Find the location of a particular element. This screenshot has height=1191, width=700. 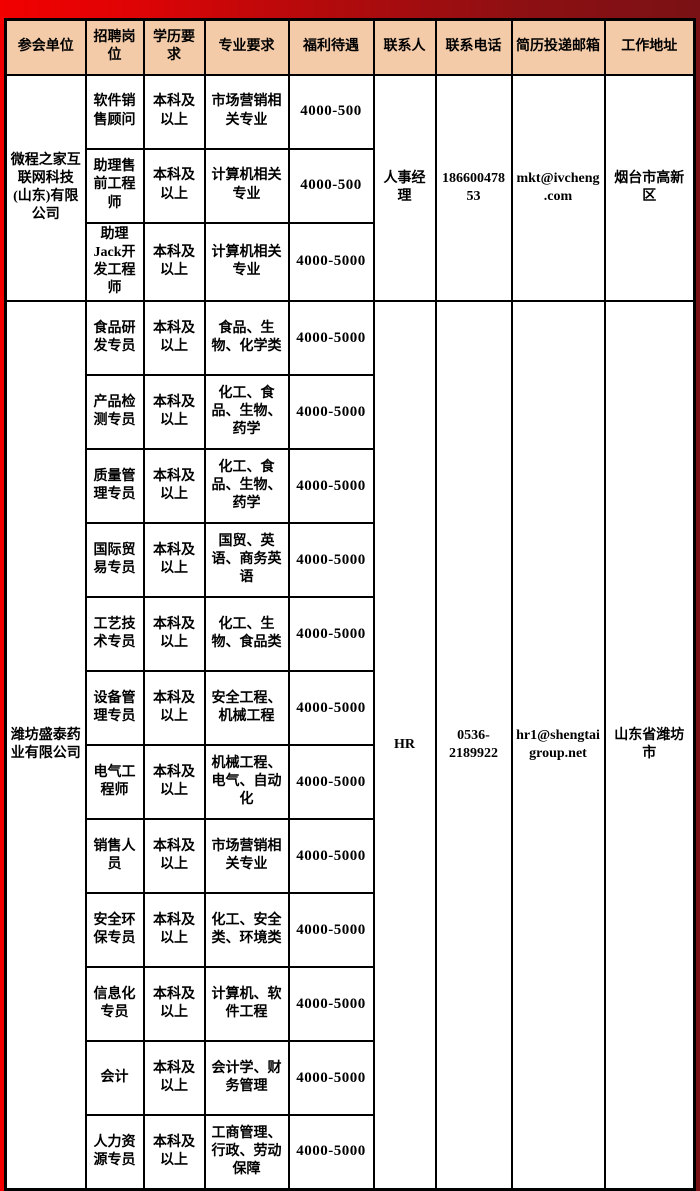

table-row: 质量管理专员 本科及以上 化工、食品、生物、药学 4000-5000 is located at coordinates (350, 486).